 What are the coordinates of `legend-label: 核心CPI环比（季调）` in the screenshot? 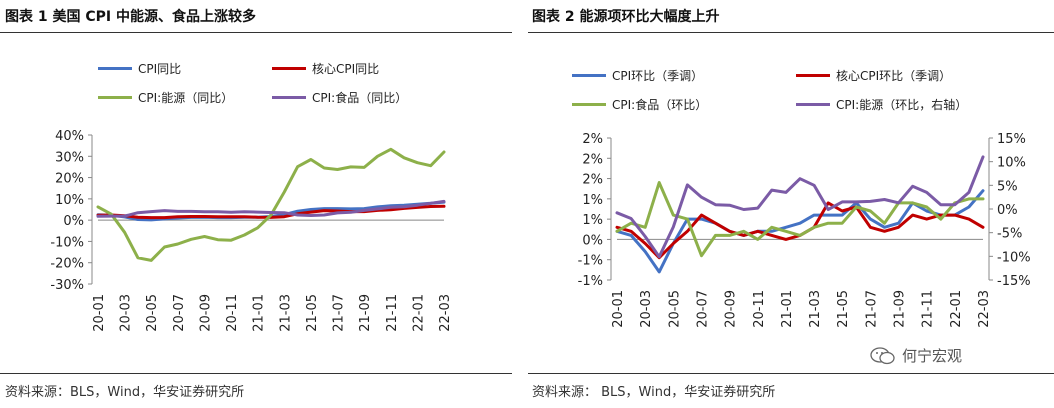 It's located at (894, 76).